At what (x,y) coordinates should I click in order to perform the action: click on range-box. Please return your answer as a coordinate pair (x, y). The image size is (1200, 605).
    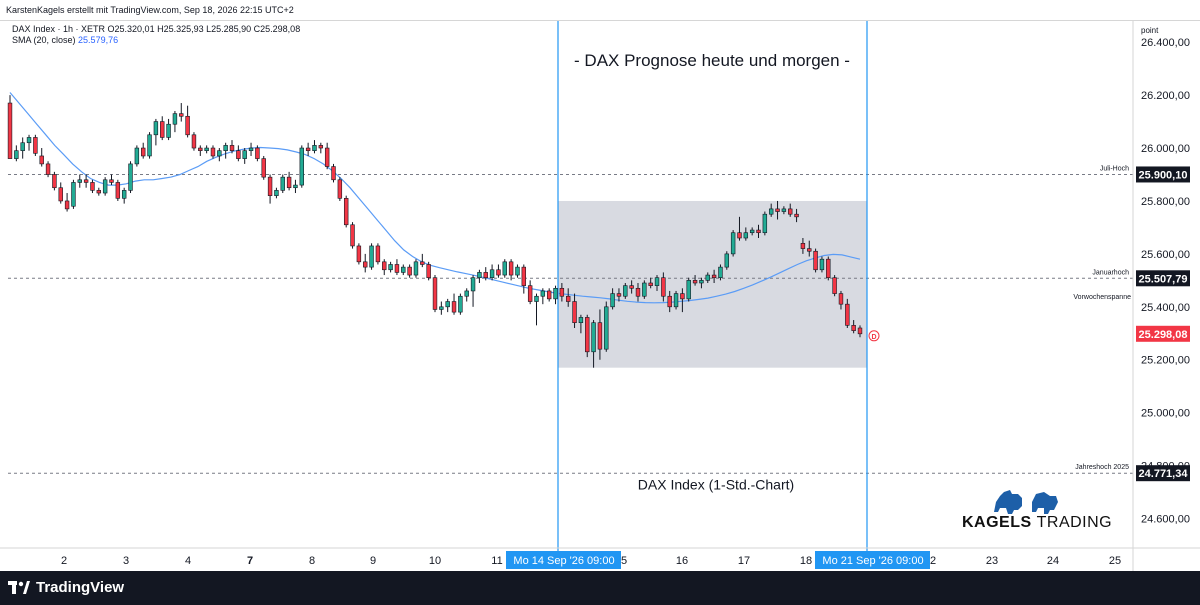
    Looking at the image, I should click on (712, 284).